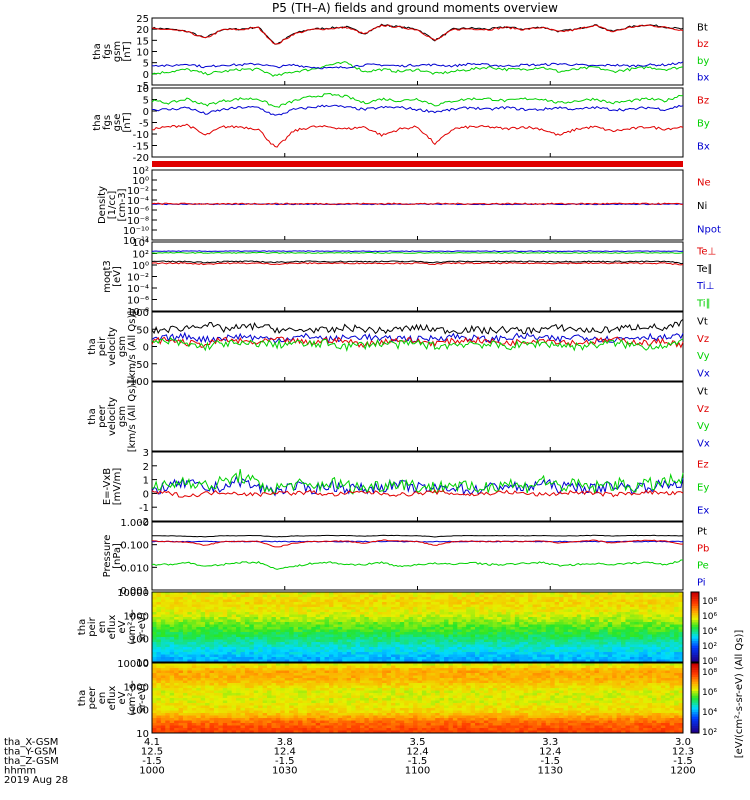  I want to click on colorbar-cell, so click(695, 638).